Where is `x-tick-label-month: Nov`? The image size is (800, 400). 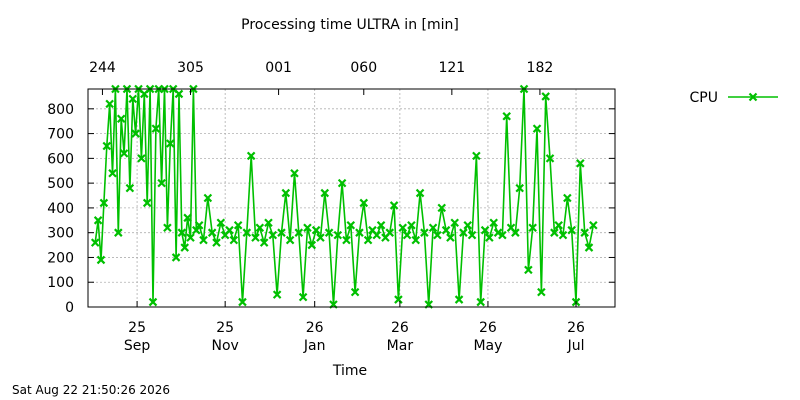 x-tick-label-month: Nov is located at coordinates (225, 346).